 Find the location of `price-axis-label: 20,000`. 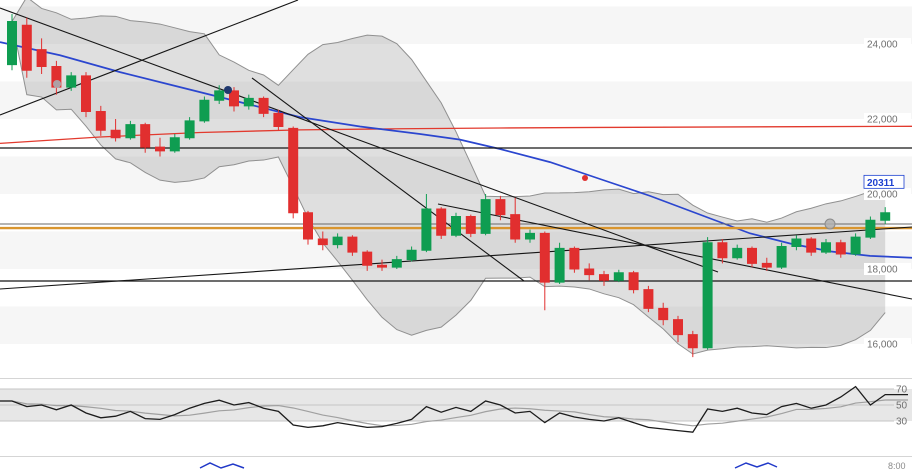

price-axis-label: 20,000 is located at coordinates (882, 195).